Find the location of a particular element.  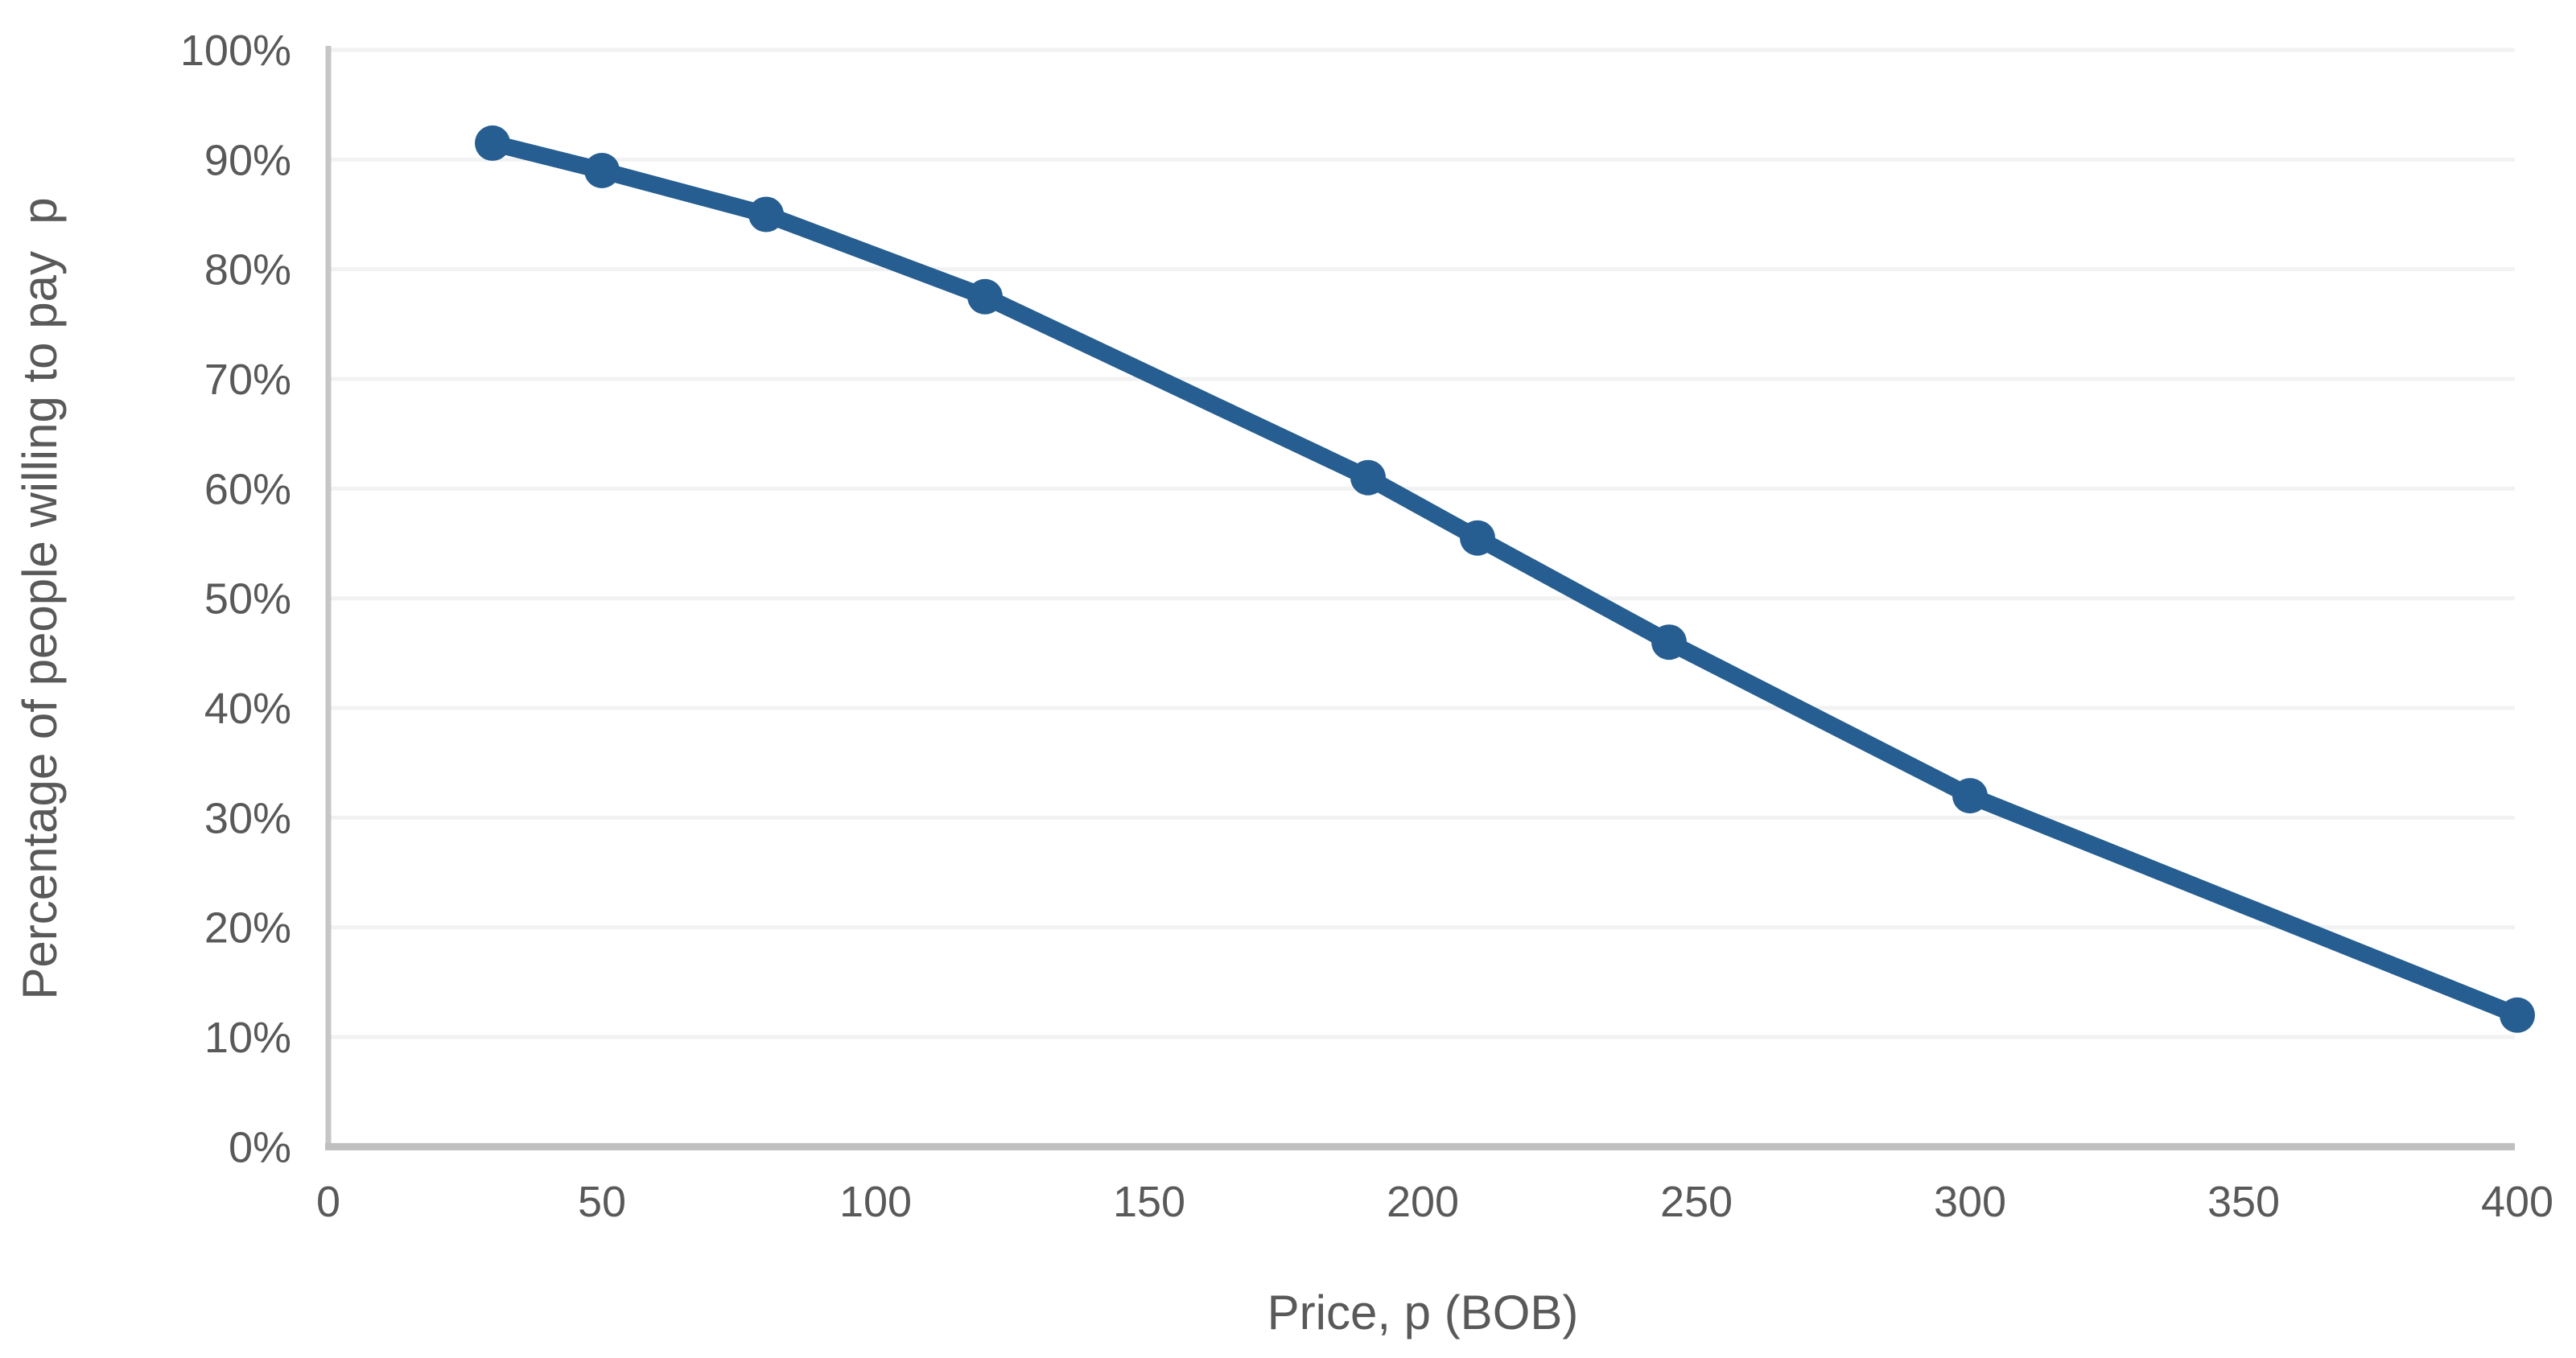

y-tick-label: 20% is located at coordinates (247, 928).